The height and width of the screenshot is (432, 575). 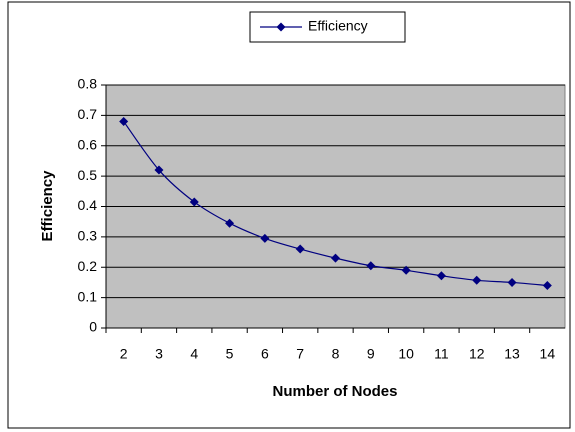 What do you see at coordinates (88, 114) in the screenshot?
I see `y-tick-label: 0.7` at bounding box center [88, 114].